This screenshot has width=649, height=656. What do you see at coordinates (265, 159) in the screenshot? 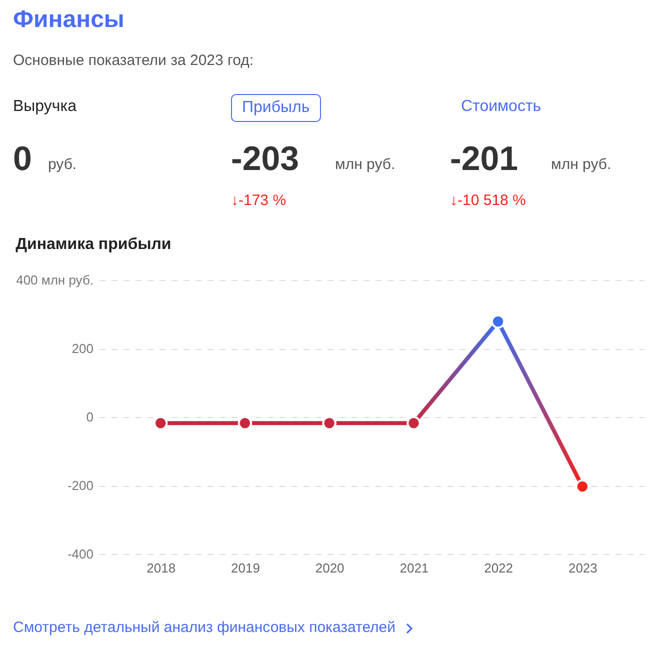
I see `text: -203` at bounding box center [265, 159].